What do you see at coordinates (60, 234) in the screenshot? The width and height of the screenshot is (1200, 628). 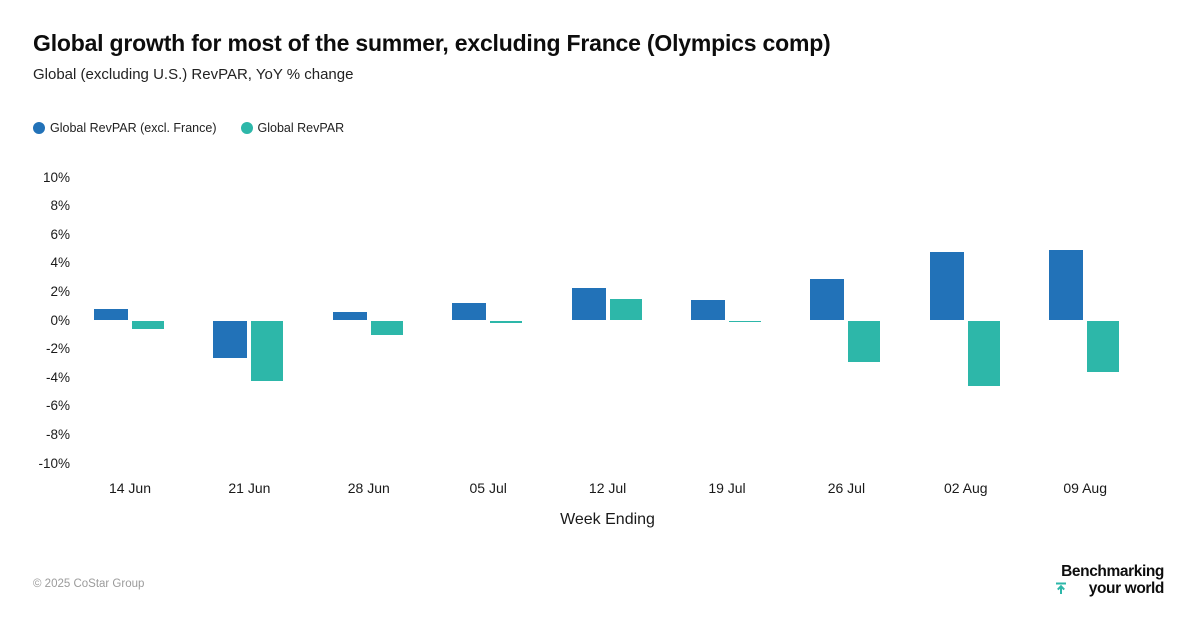 I see `y-tick-label: 6%` at bounding box center [60, 234].